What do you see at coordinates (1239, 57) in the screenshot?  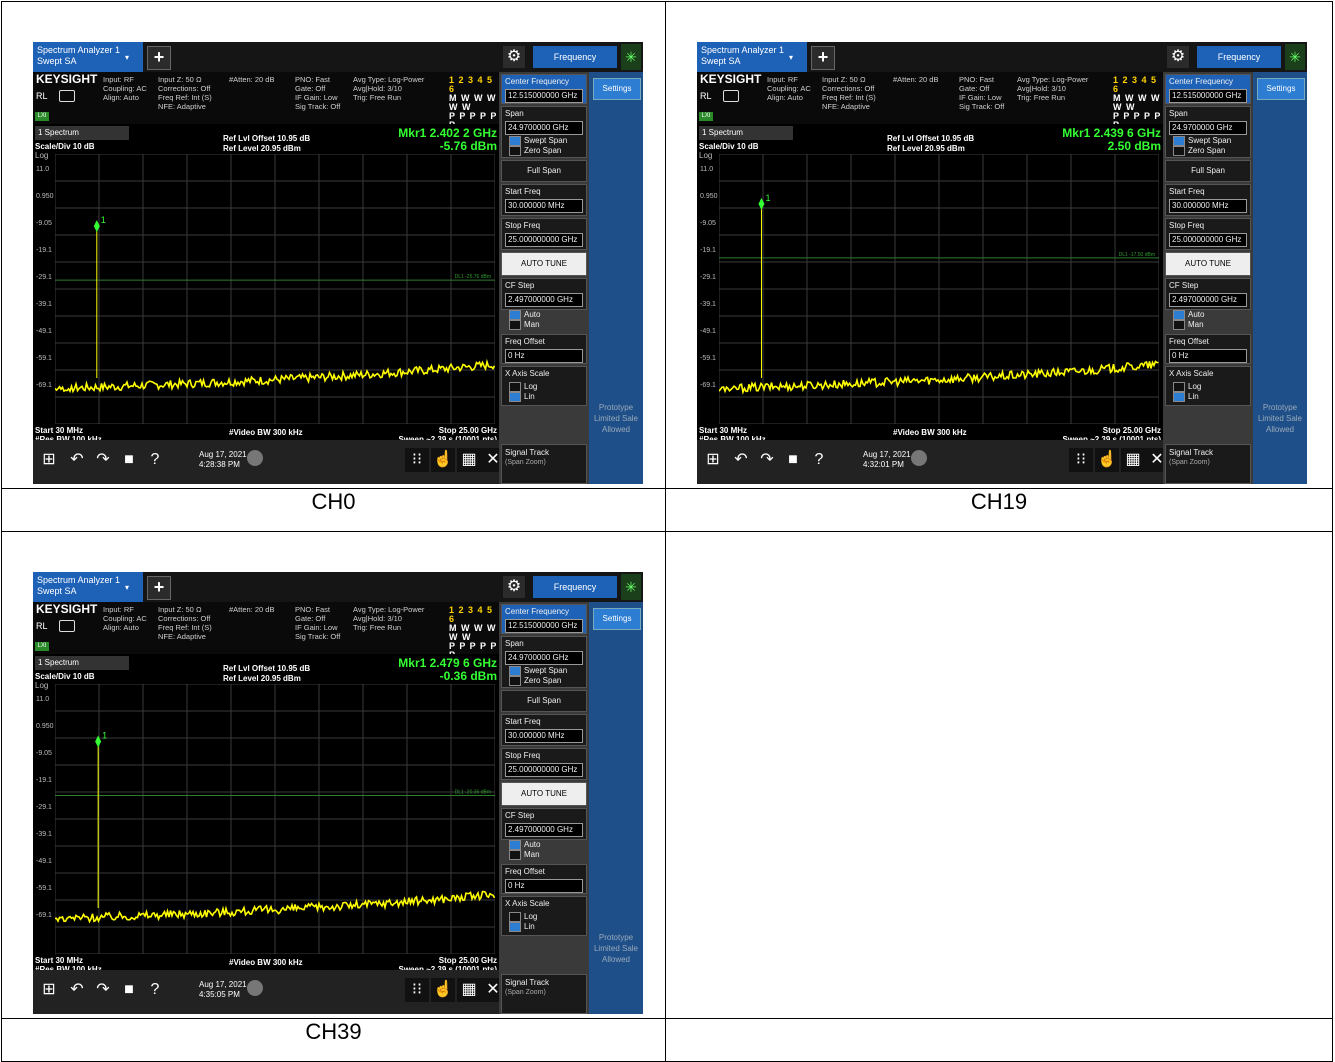 I see `frequency-menu-button: Frequency` at bounding box center [1239, 57].